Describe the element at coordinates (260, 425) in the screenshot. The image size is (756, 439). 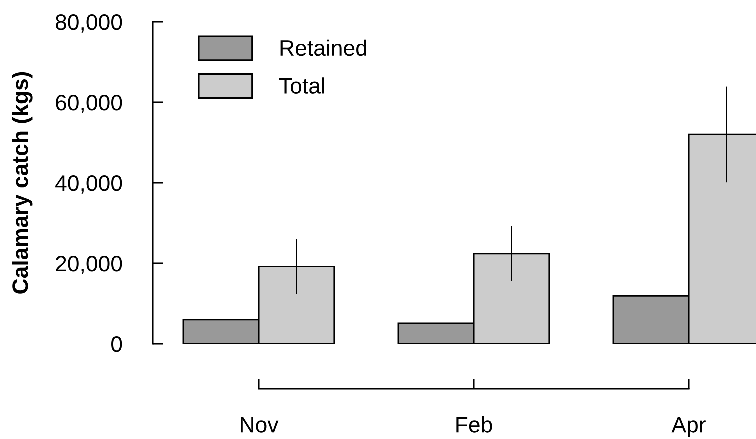
I see `x-tick-label: Nov` at that location.